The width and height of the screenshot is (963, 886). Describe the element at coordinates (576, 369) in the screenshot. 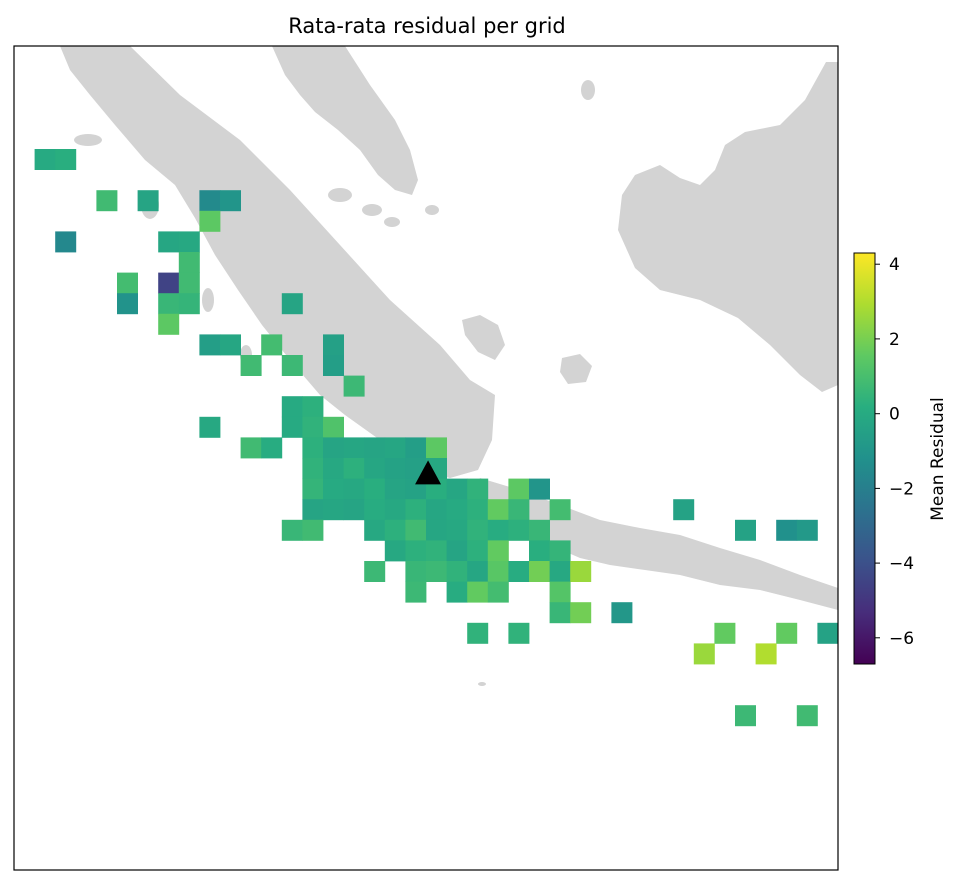

I see `land-belitung` at that location.